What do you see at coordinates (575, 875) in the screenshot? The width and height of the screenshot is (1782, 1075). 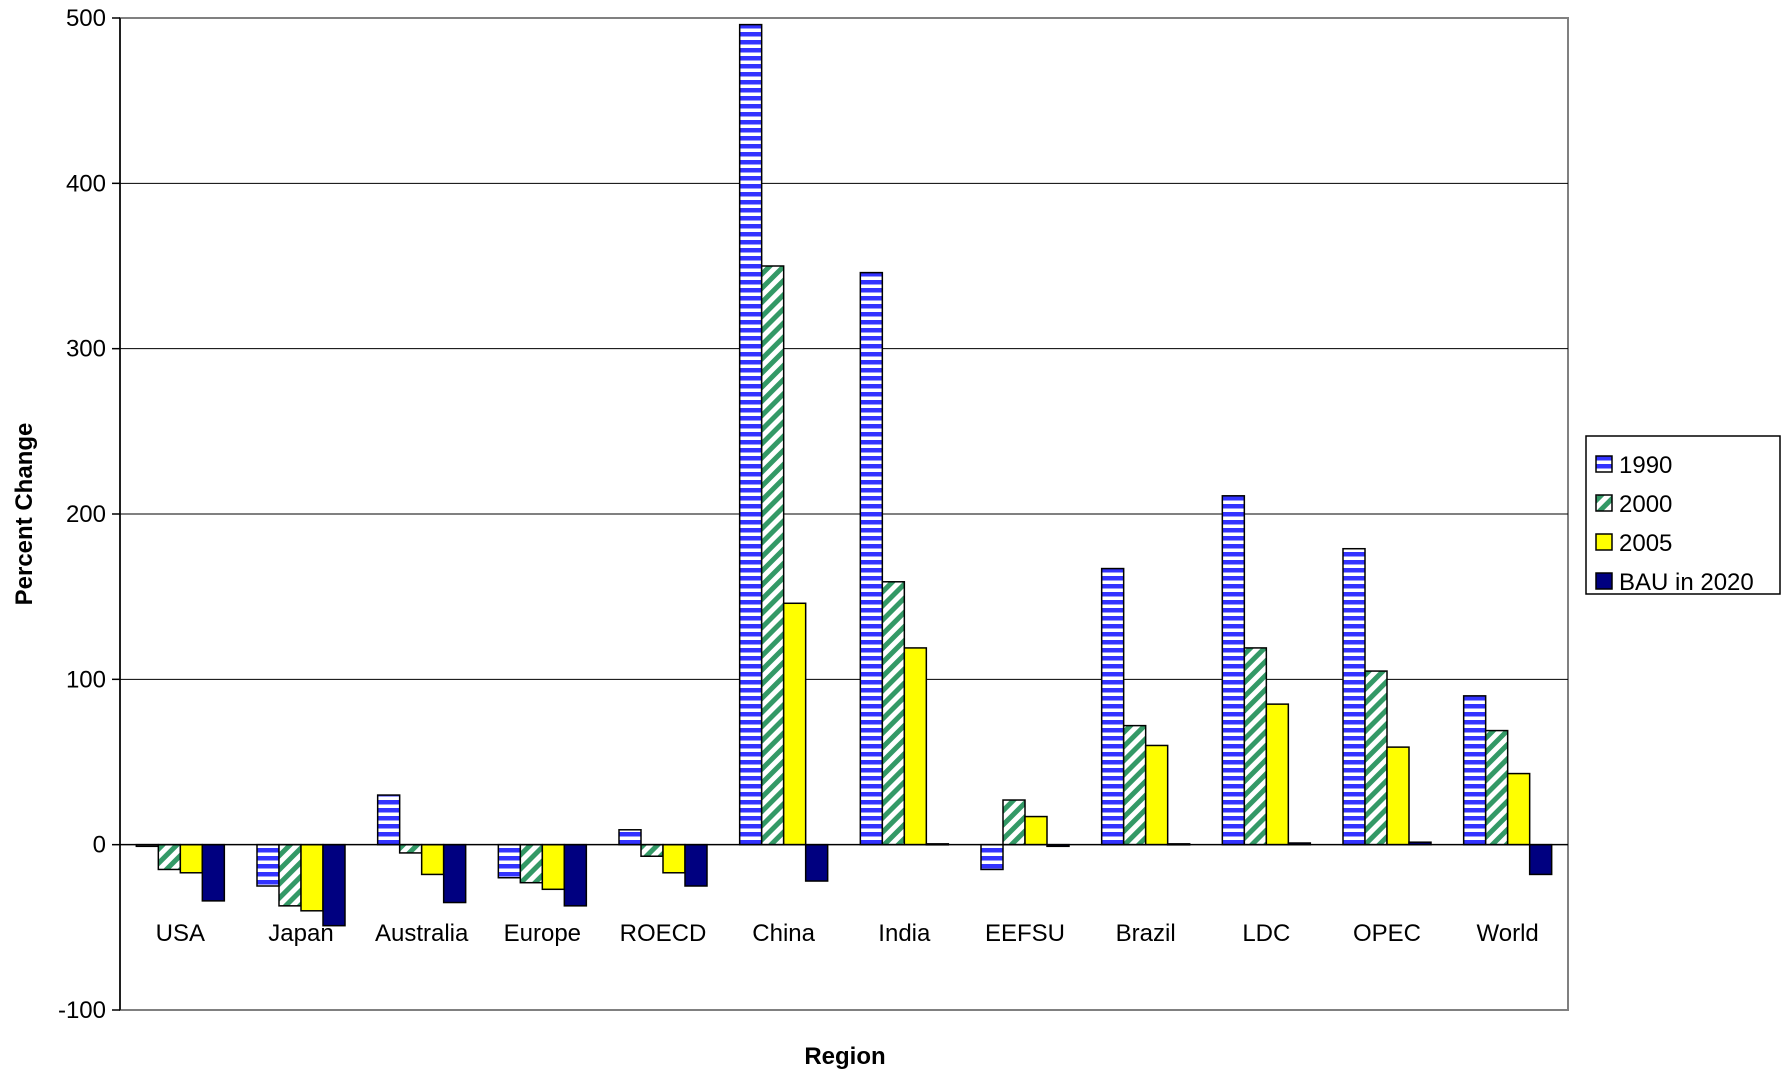 I see `bar-bau-in-2020-europe` at bounding box center [575, 875].